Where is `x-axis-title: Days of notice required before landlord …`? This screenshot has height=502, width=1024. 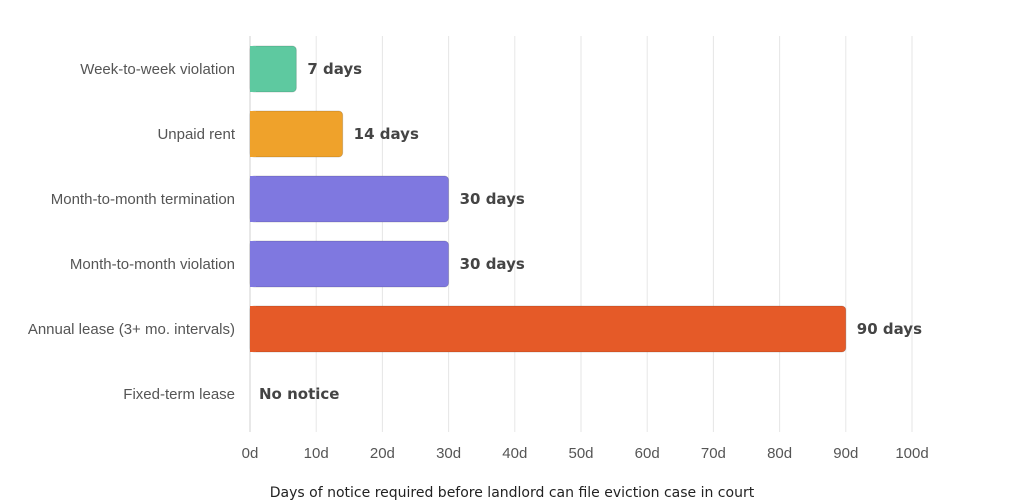 x-axis-title: Days of notice required before landlord … is located at coordinates (512, 493).